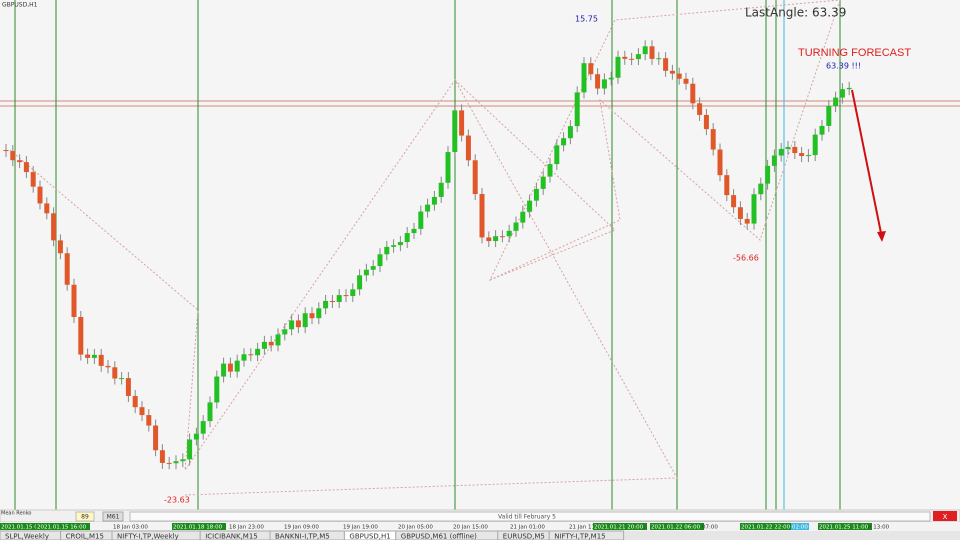  I want to click on forecast-arrow-head, so click(881, 236).